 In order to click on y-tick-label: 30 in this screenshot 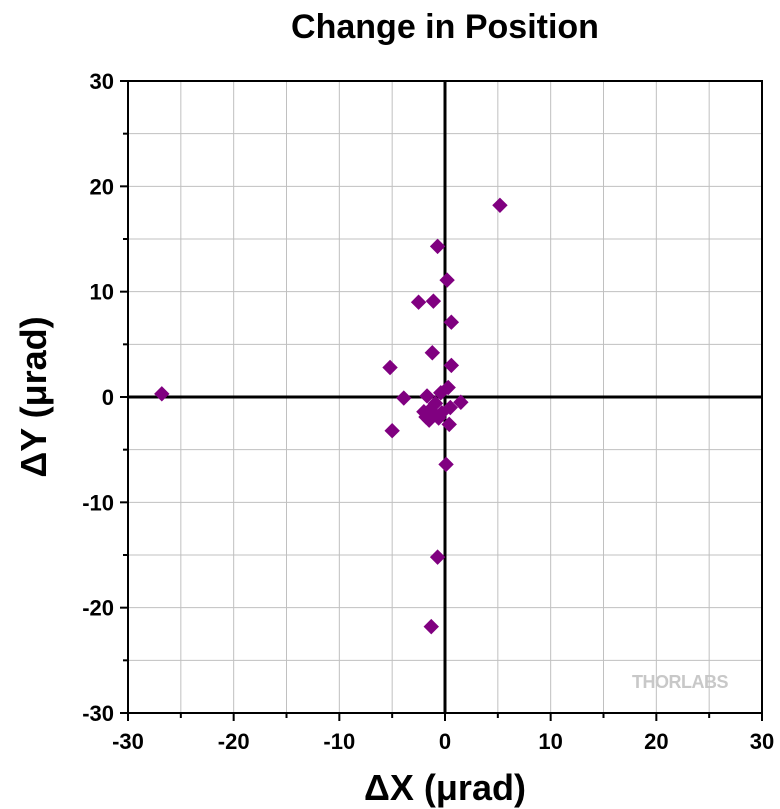, I will do `click(102, 81)`.